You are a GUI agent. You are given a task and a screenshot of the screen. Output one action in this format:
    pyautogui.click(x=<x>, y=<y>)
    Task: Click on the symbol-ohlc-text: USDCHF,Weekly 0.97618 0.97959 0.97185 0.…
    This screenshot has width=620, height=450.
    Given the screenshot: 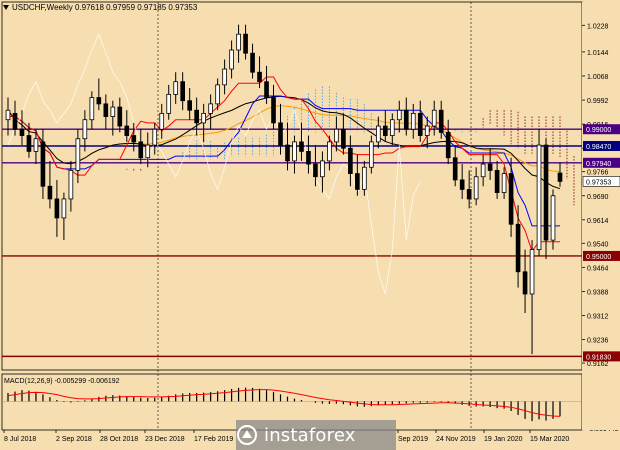 What is the action you would take?
    pyautogui.click(x=105, y=7)
    